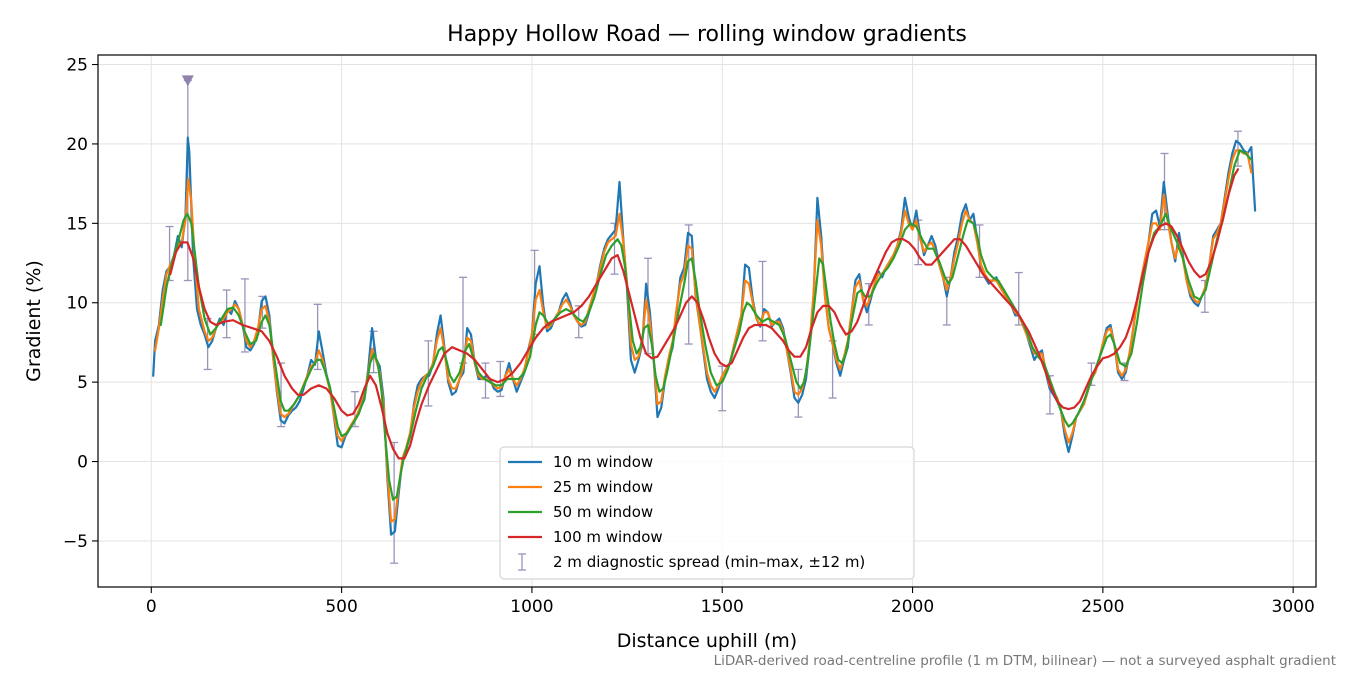  I want to click on y-tick-label: 15, so click(77, 224).